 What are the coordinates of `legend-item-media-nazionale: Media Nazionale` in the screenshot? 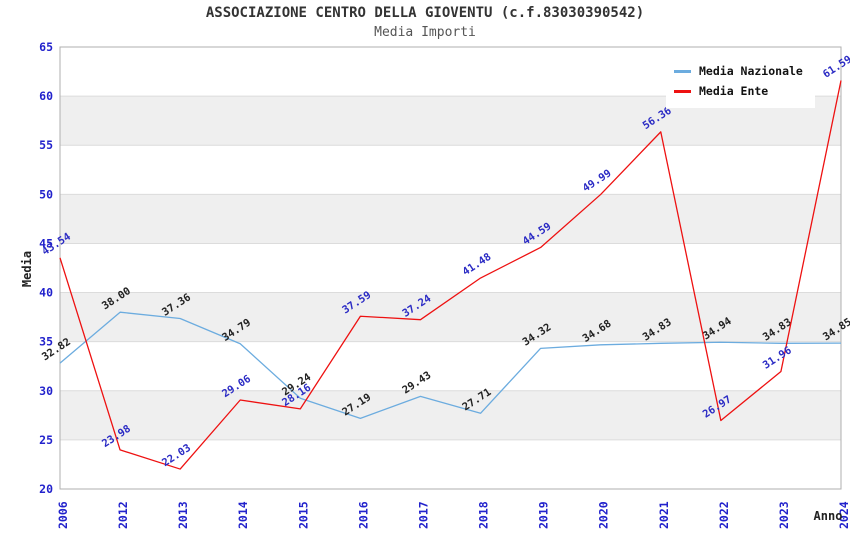 It's located at (738, 71).